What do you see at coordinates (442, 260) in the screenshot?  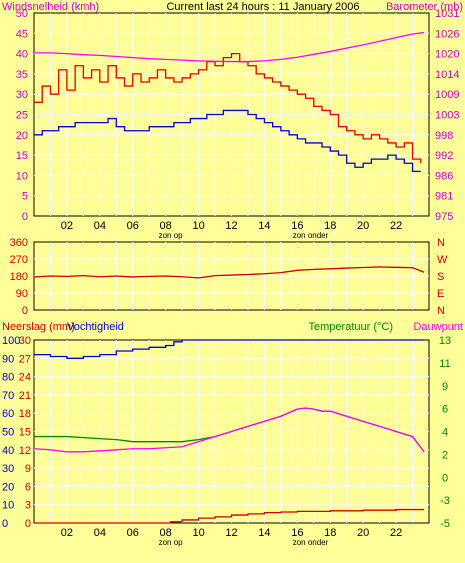 I see `direction-compass-label: W` at bounding box center [442, 260].